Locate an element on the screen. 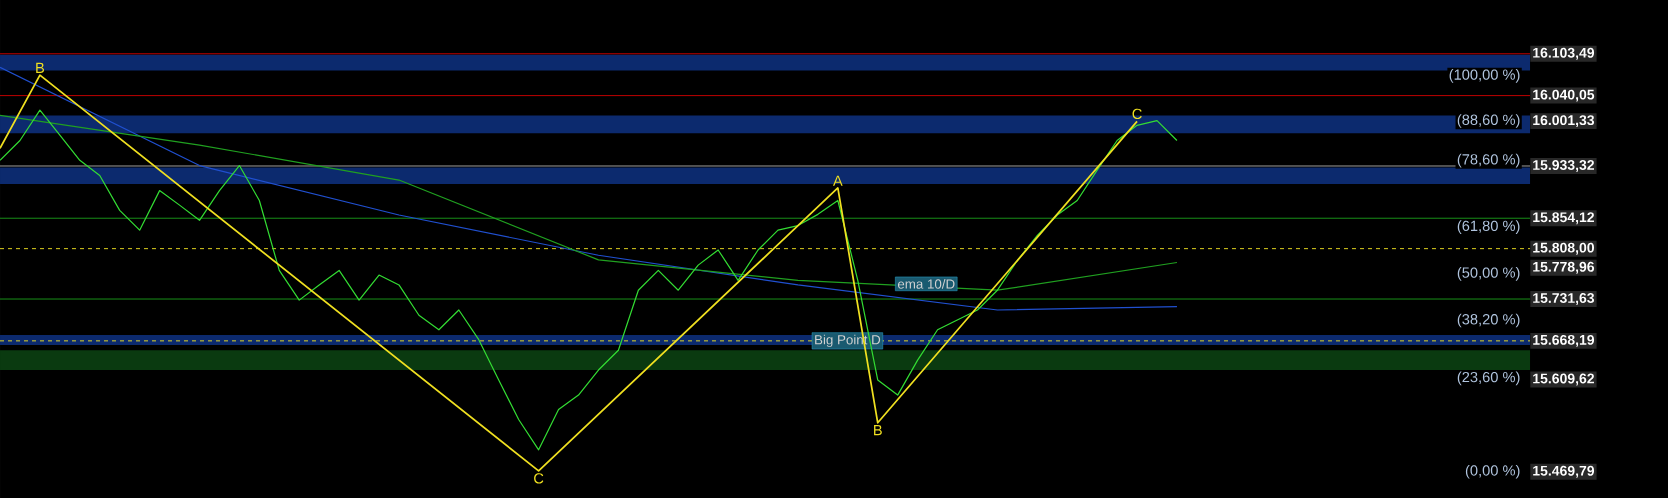  y2-tick-label: (100,00 %) is located at coordinates (1484, 76).